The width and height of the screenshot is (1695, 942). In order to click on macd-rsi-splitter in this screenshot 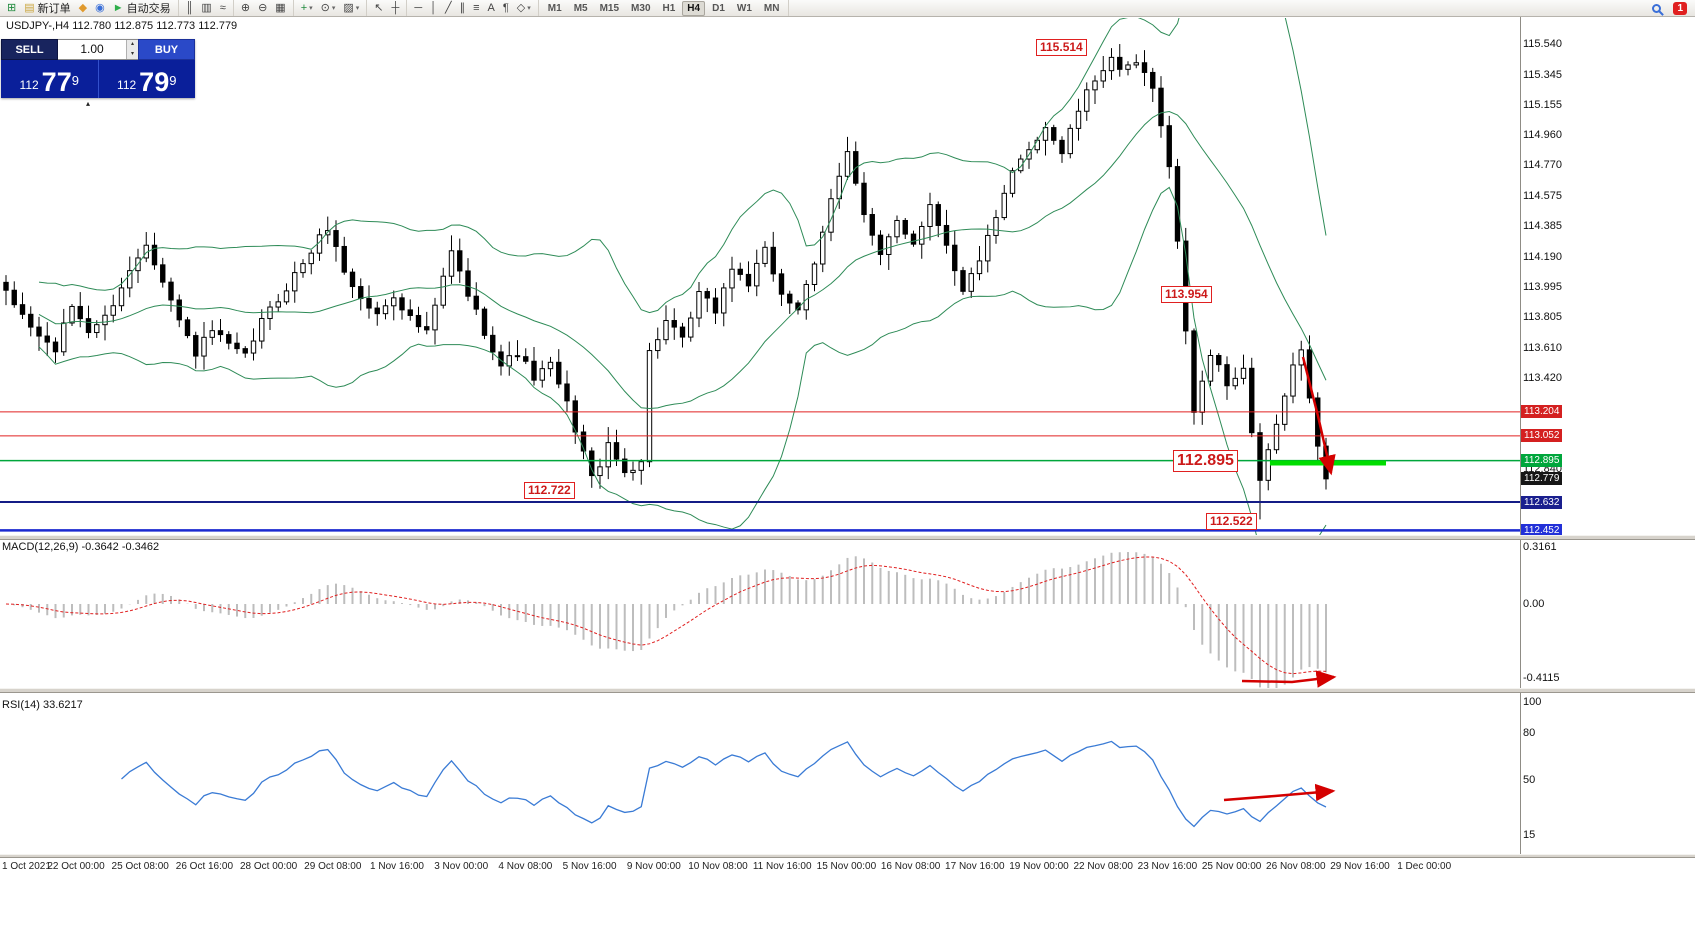, I will do `click(847, 690)`.